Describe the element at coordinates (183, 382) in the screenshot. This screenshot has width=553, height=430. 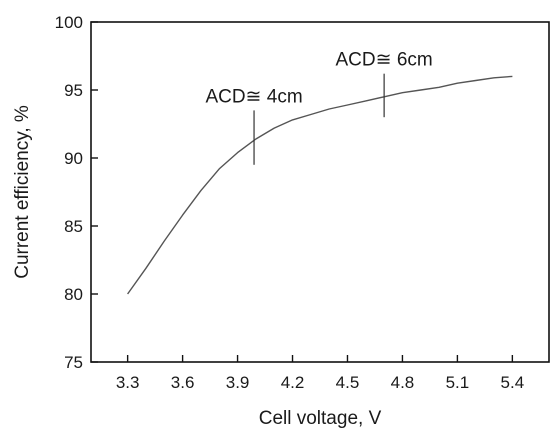
I see `x-tick-label: 3.6` at that location.